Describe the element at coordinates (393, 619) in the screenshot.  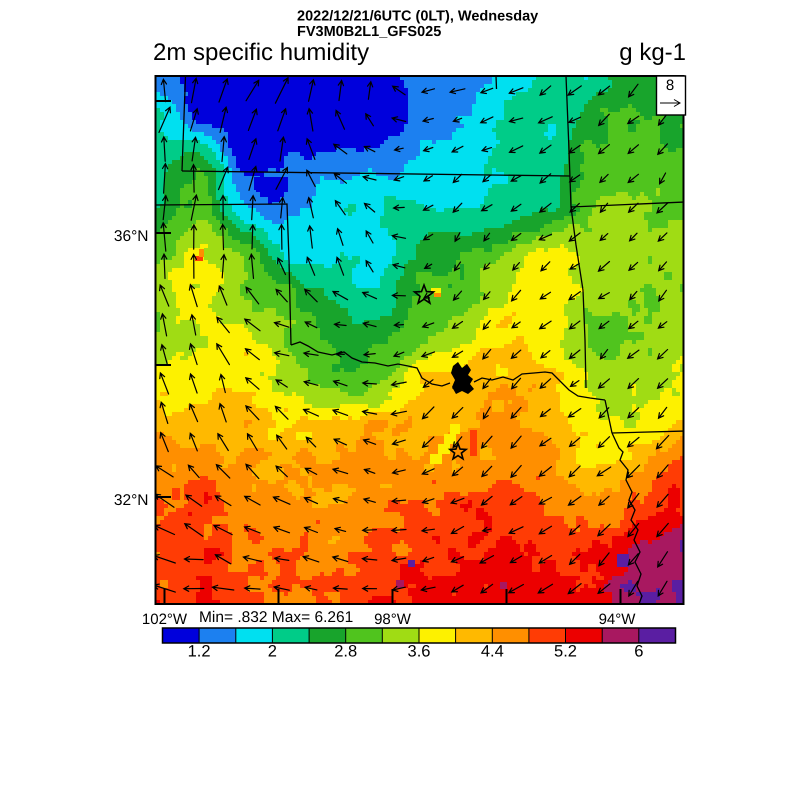
I see `svg-text: 98°W` at that location.